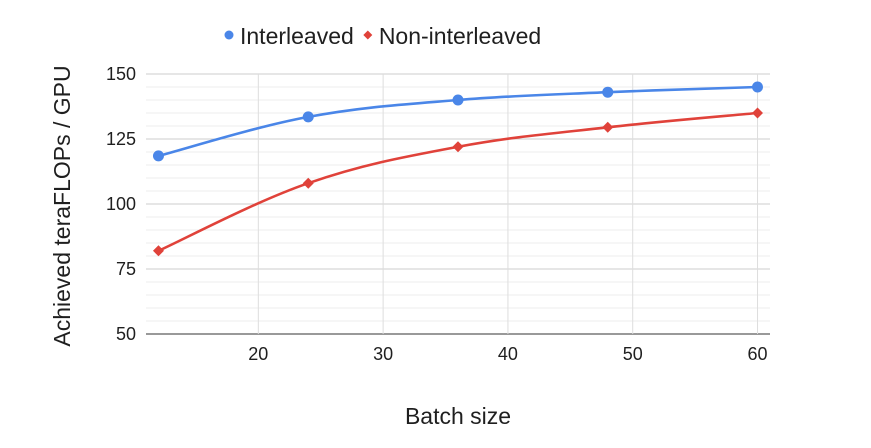 The width and height of the screenshot is (871, 448). I want to click on x-tick-label: 20, so click(258, 354).